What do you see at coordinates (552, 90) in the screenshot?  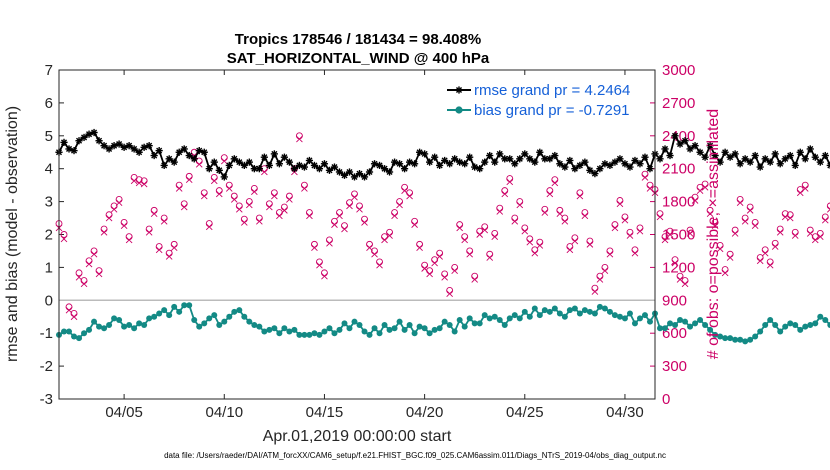 I see `legend-rmse-label: rmse grand pr = 4.2464` at bounding box center [552, 90].